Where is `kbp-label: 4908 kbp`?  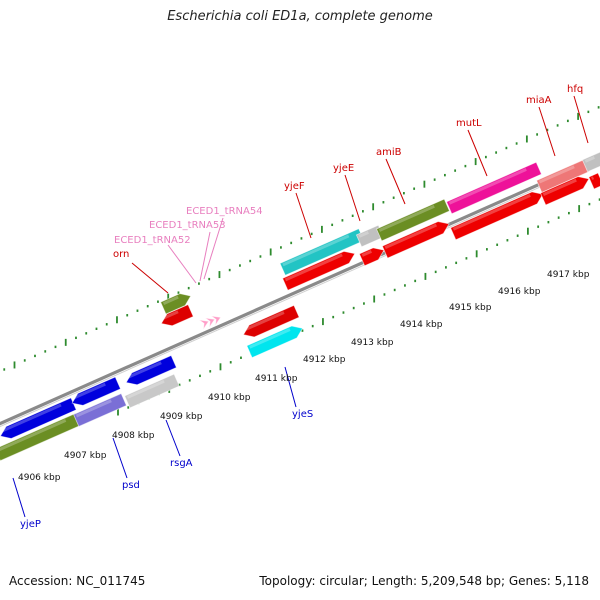
kbp-label: 4908 kbp is located at coordinates (133, 436).